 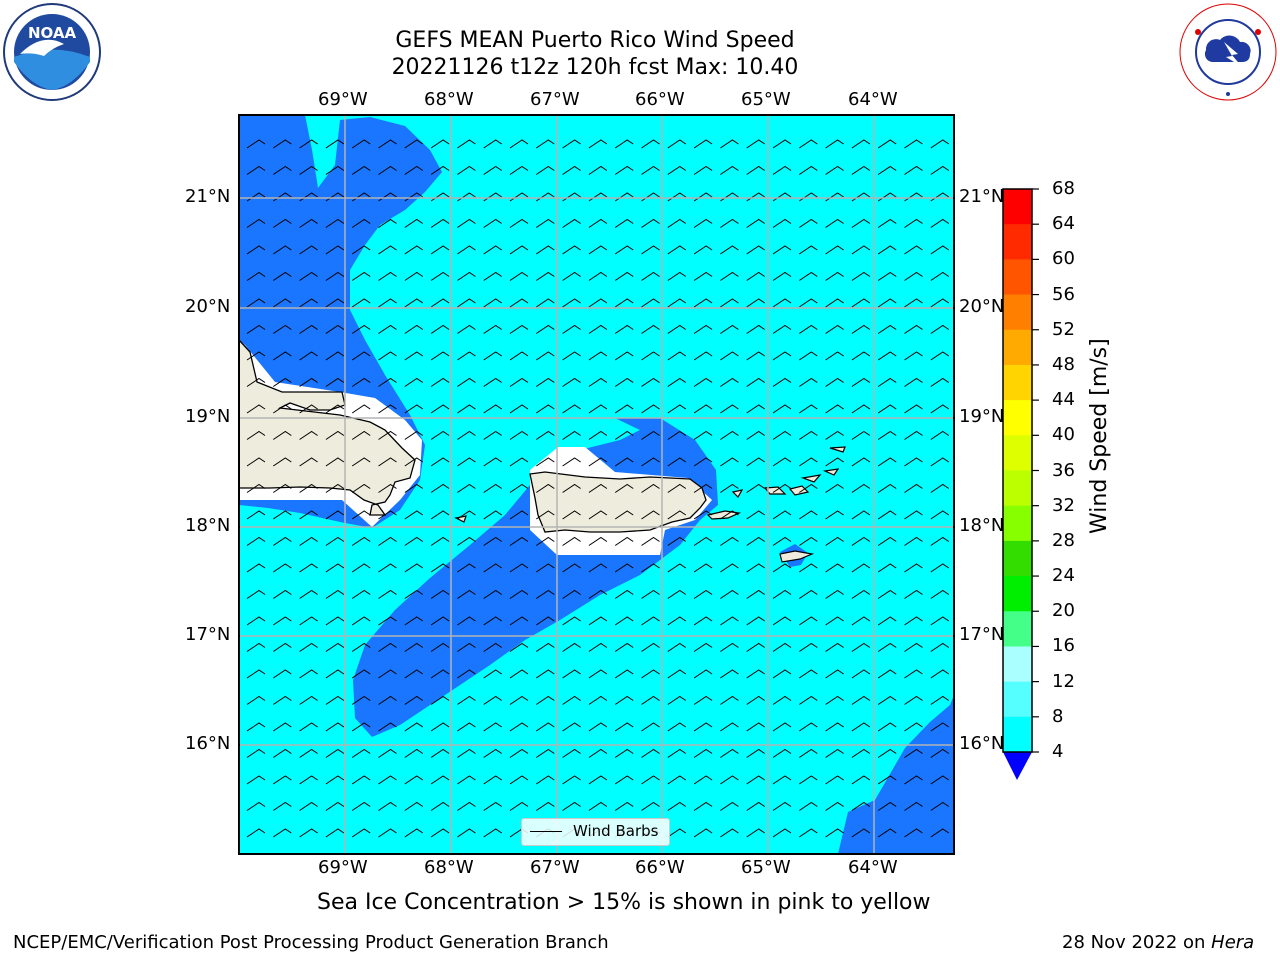 What do you see at coordinates (343, 99) in the screenshot?
I see `lon-label-top-0: 69°W` at bounding box center [343, 99].